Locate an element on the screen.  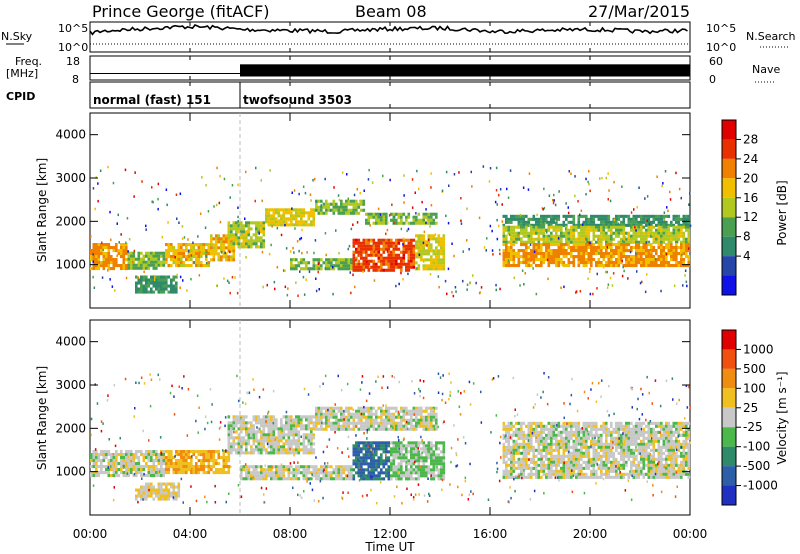
colorbar-swatch is located at coordinates (729, 266).